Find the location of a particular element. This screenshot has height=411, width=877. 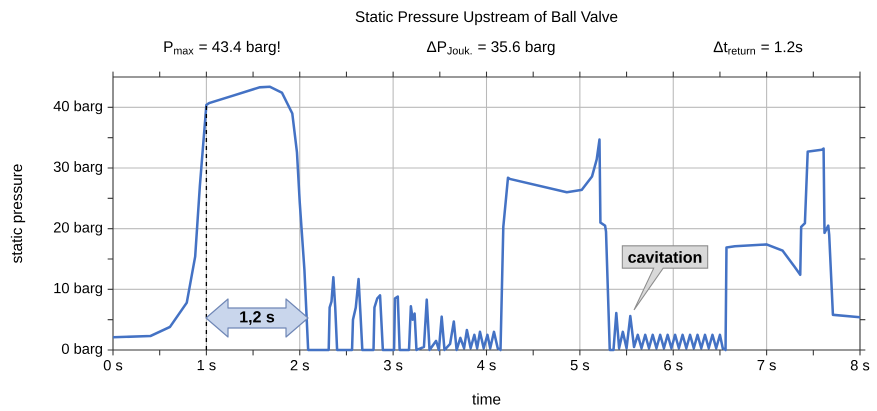

y-tick-label: 0 barg is located at coordinates (82, 350).